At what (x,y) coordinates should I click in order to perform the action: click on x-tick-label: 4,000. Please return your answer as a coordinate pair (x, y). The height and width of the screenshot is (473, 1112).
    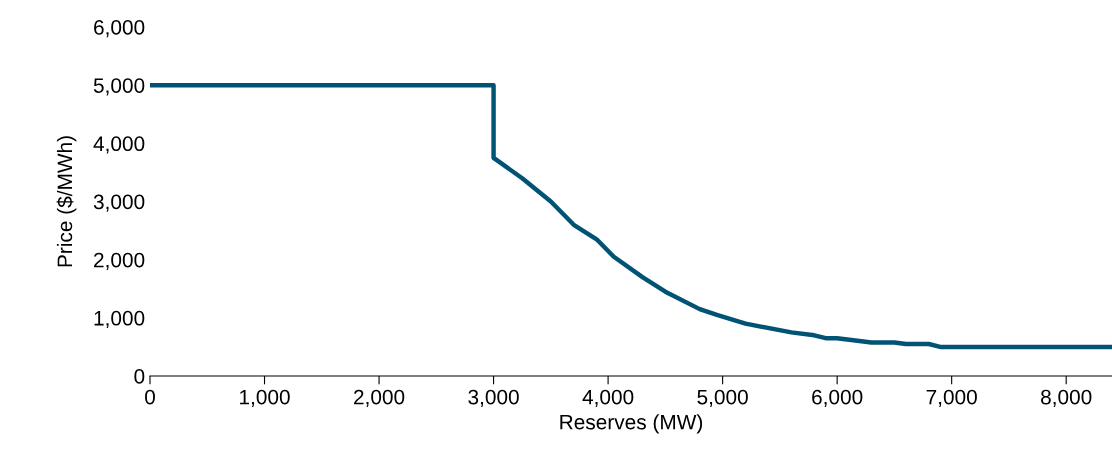
    Looking at the image, I should click on (608, 398).